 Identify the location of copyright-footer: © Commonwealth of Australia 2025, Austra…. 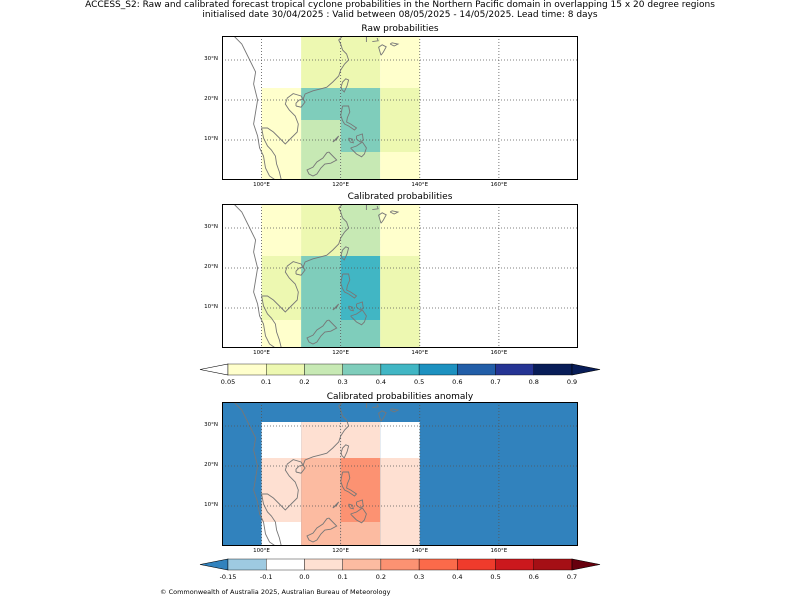
(275, 592).